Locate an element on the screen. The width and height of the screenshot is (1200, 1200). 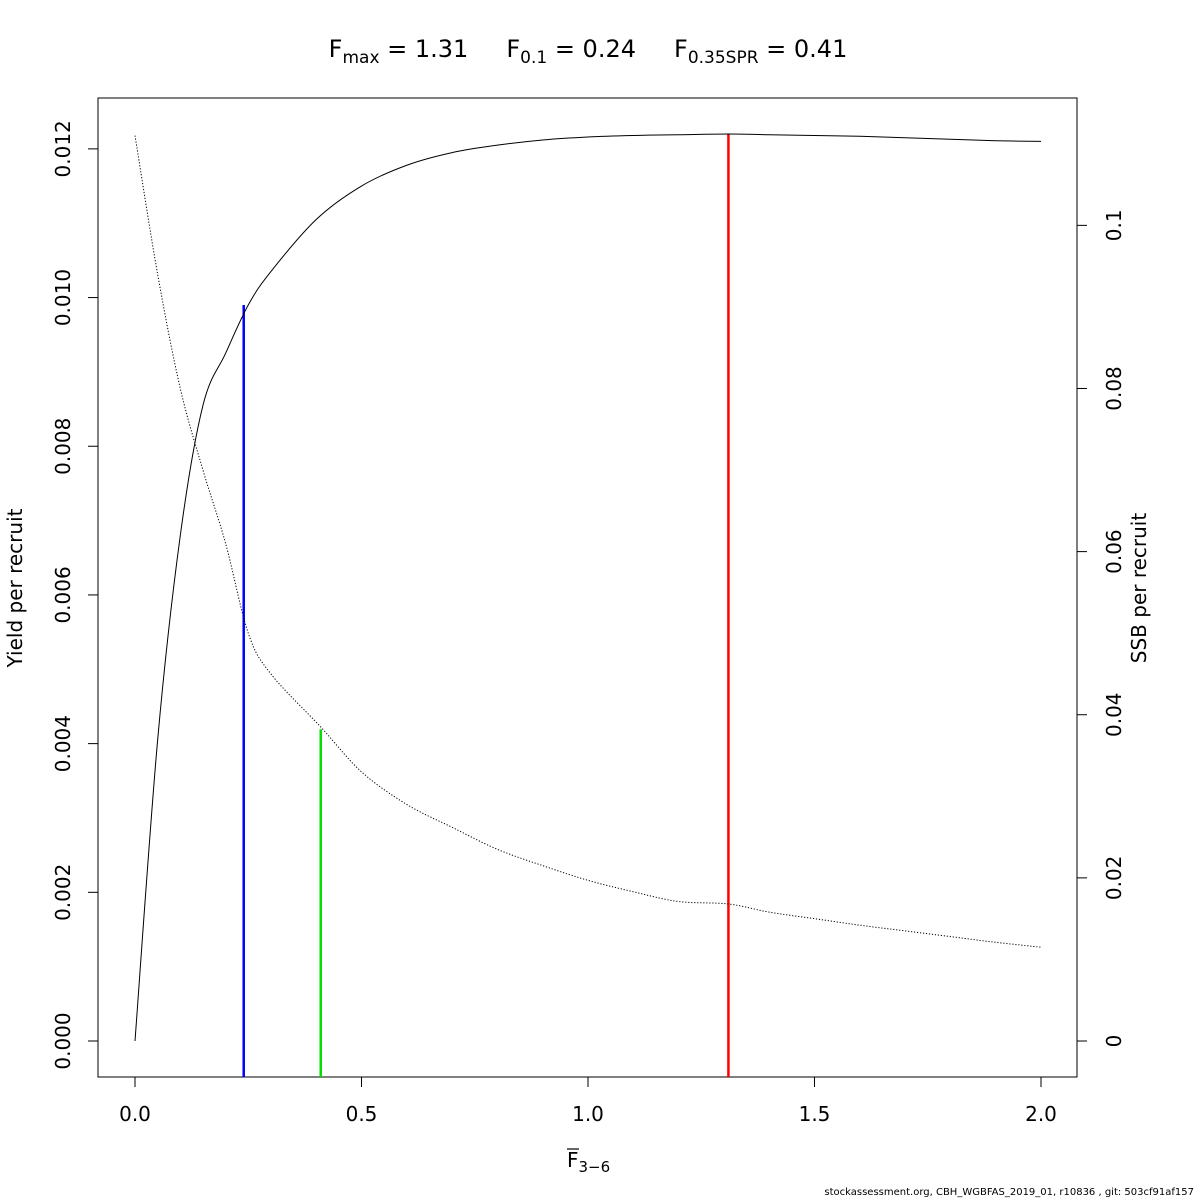
y-axis-label: Yield per recruit is located at coordinates (15, 588).